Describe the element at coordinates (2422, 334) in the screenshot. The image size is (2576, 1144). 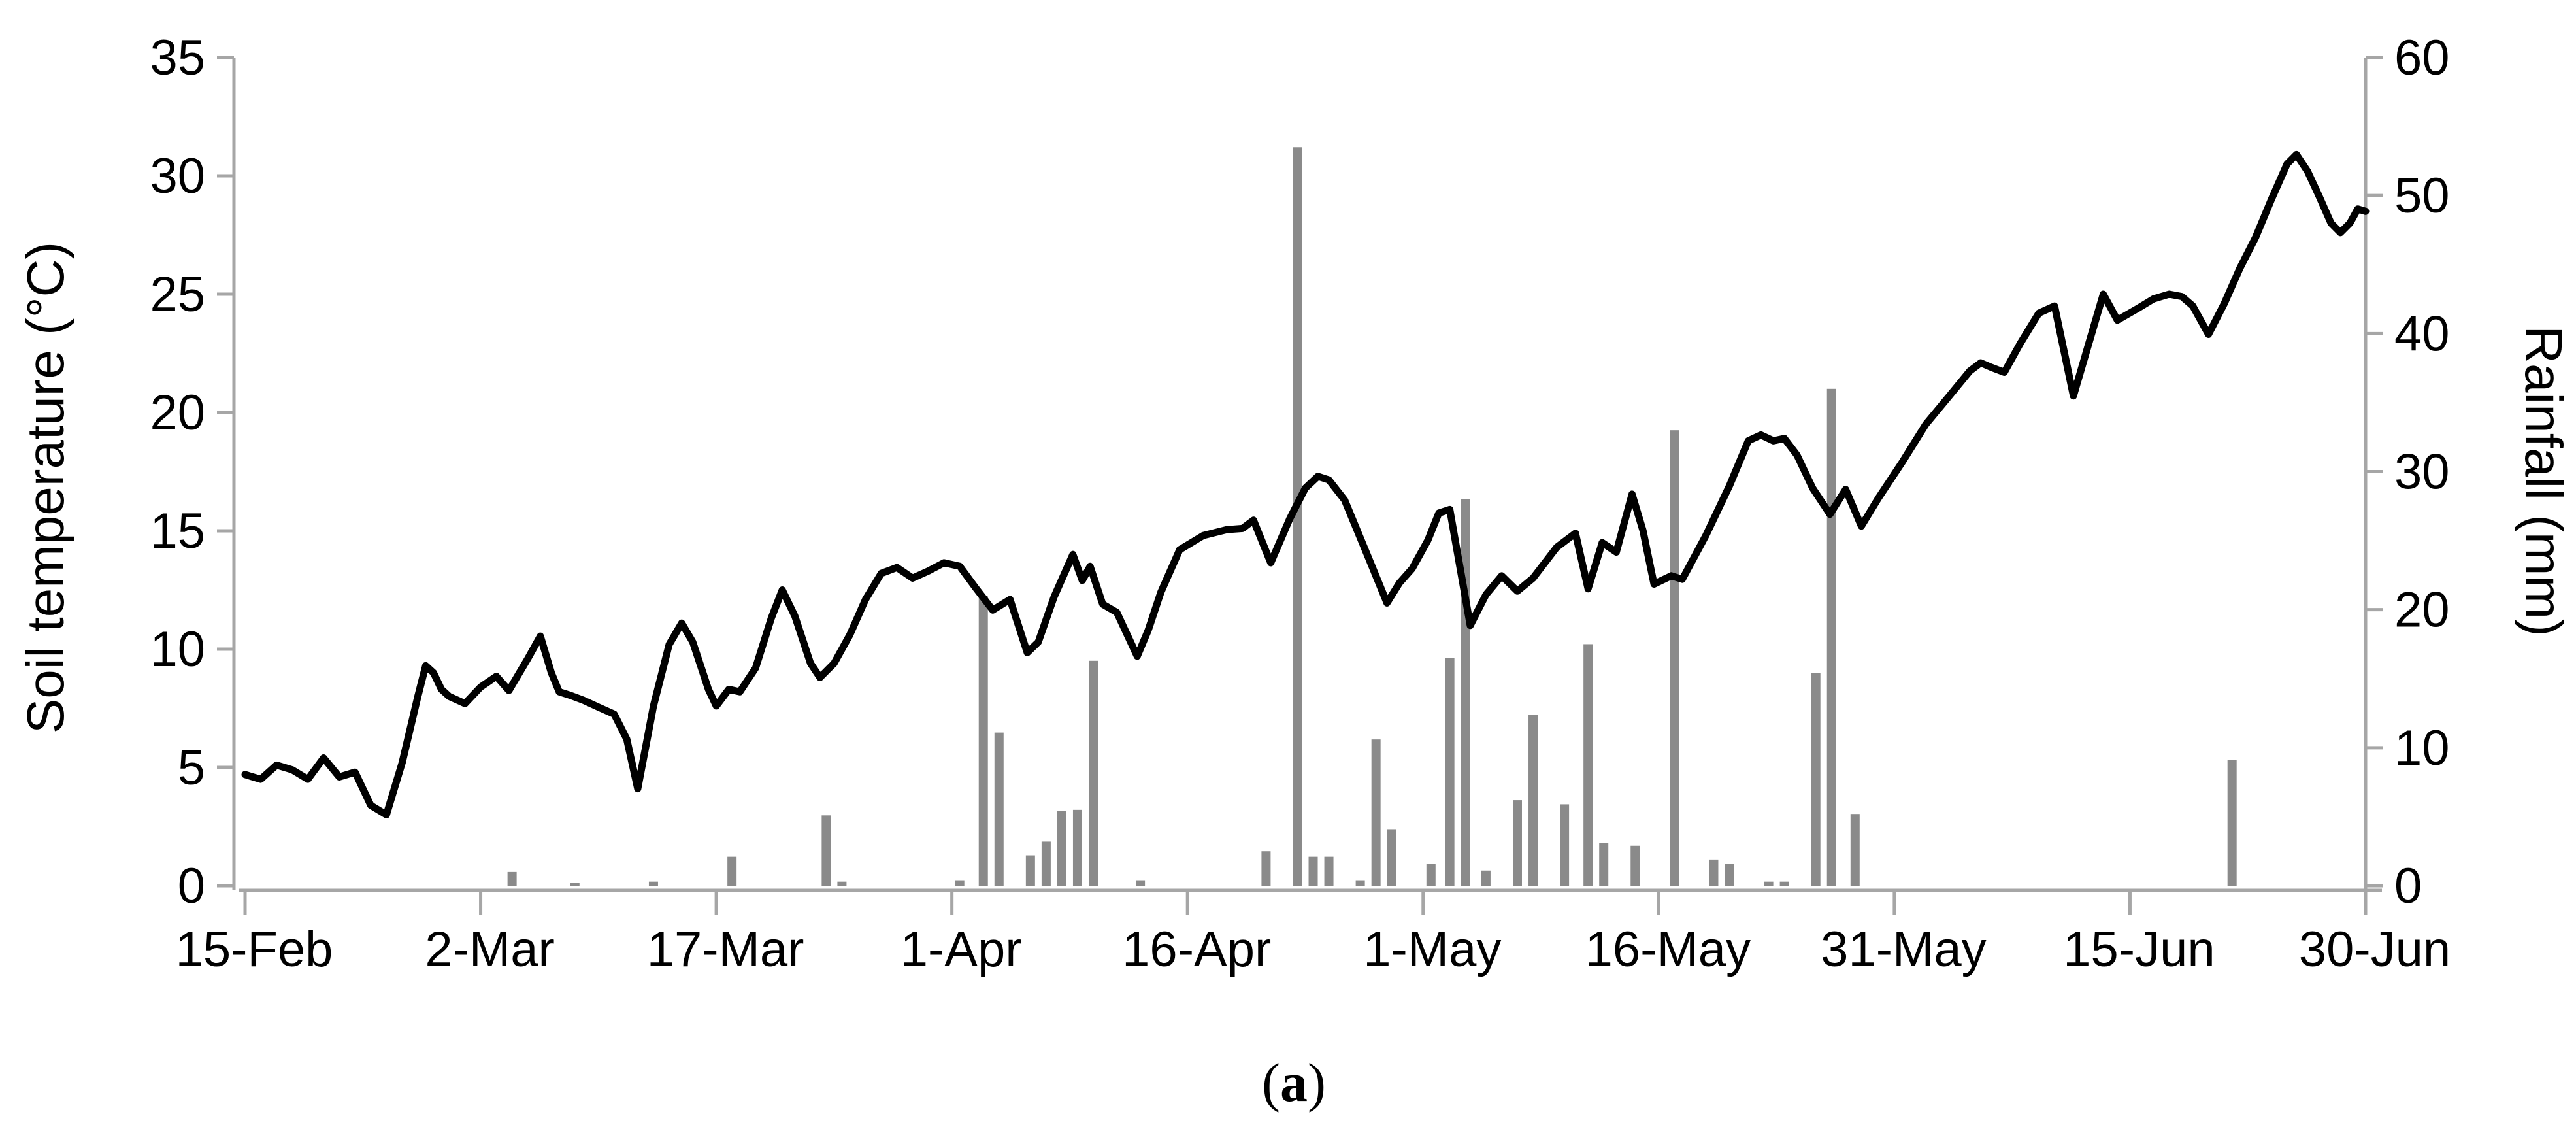
I see `right-axis-label-40: 40` at that location.